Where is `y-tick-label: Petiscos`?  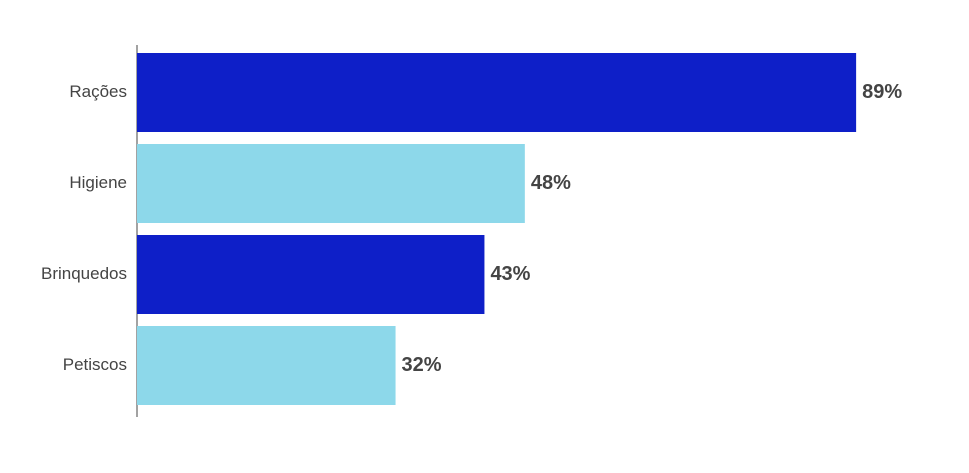 y-tick-label: Petiscos is located at coordinates (95, 364).